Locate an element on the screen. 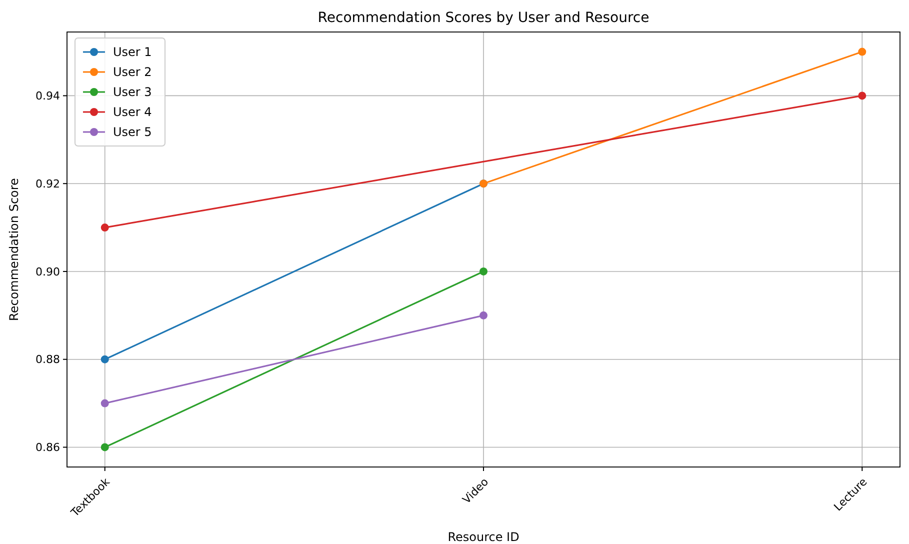  y-tick-label: 0.94 is located at coordinates (48, 96).